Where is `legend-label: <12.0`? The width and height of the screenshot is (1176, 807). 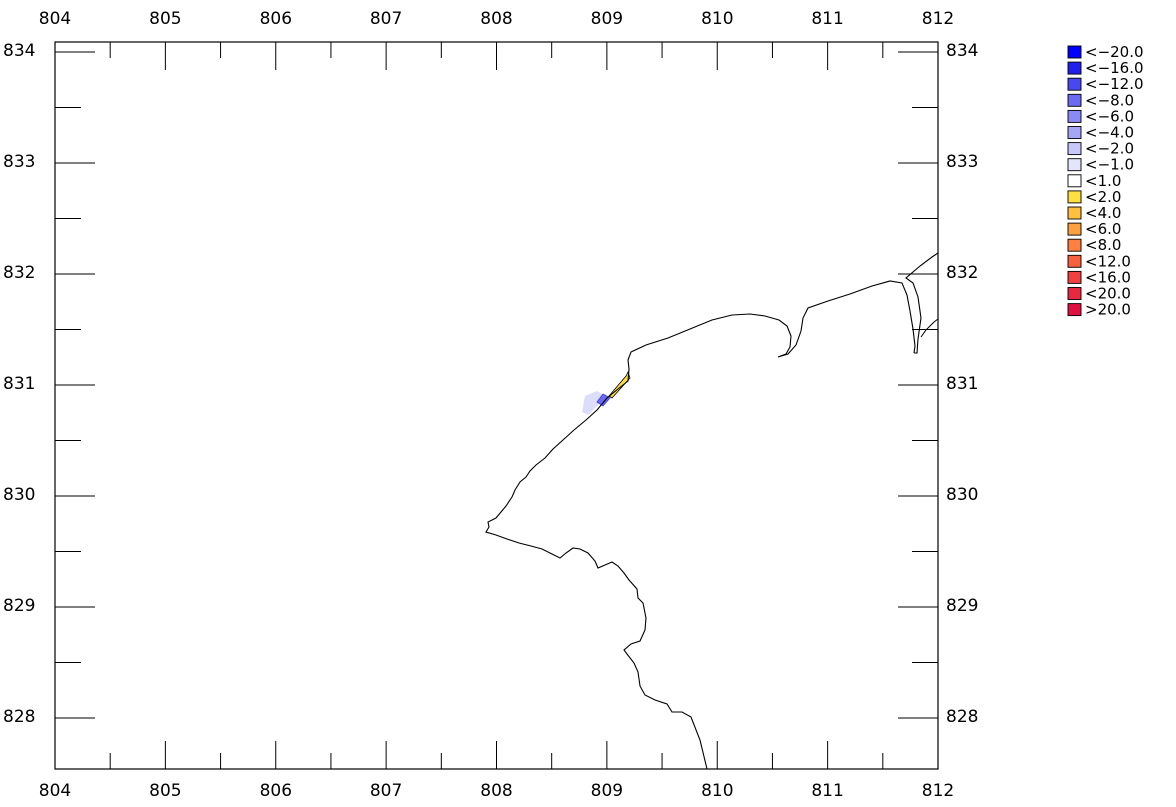
legend-label: <12.0 is located at coordinates (1108, 261).